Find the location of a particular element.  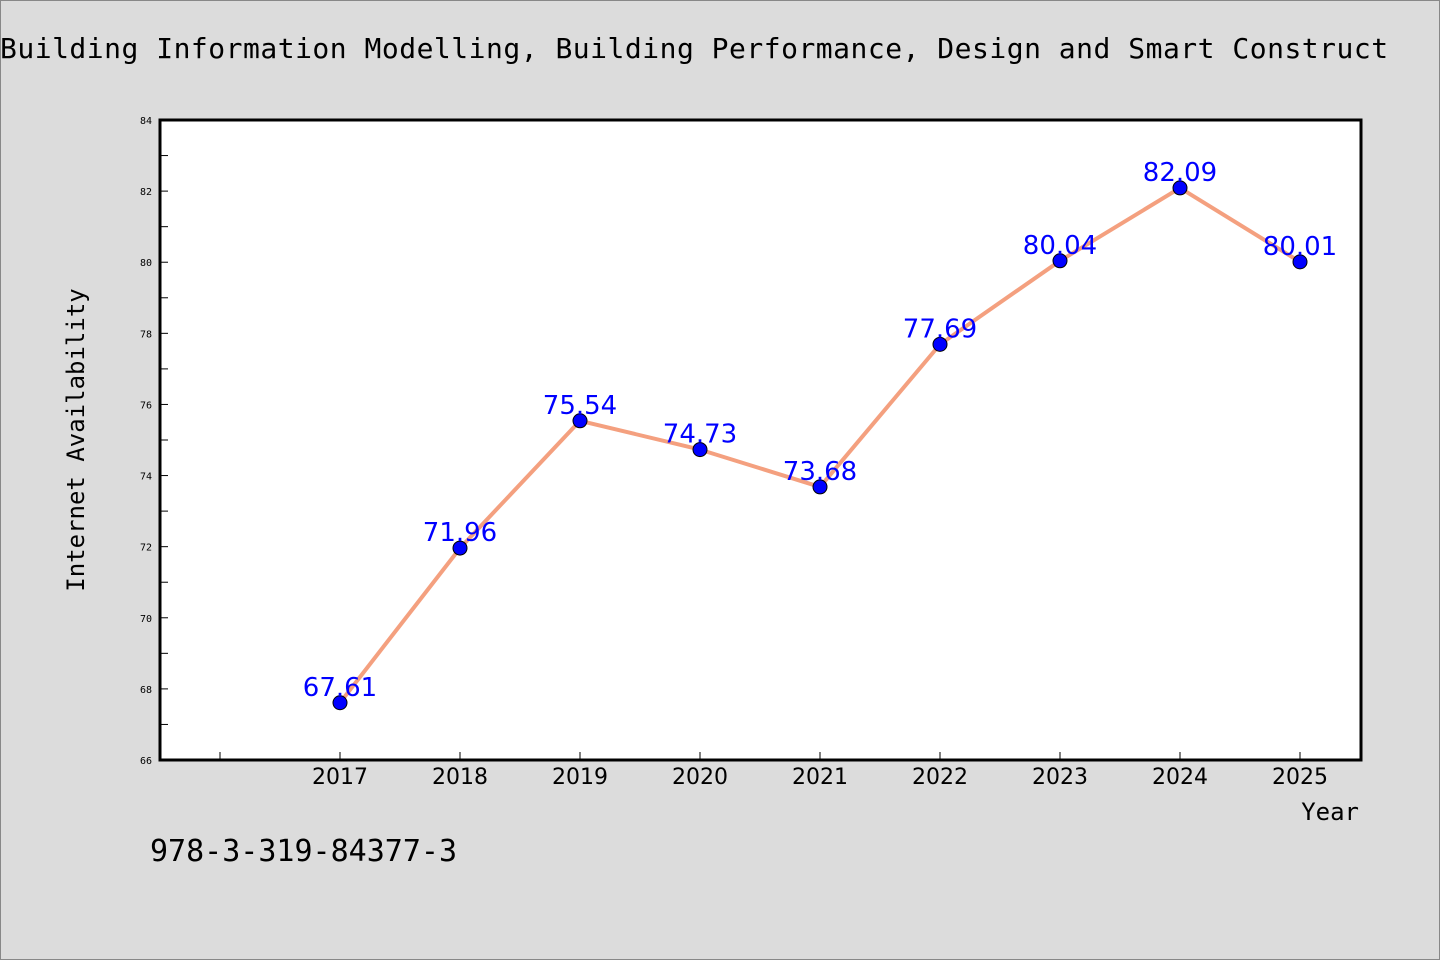

data-label: 73.68 is located at coordinates (820, 472).